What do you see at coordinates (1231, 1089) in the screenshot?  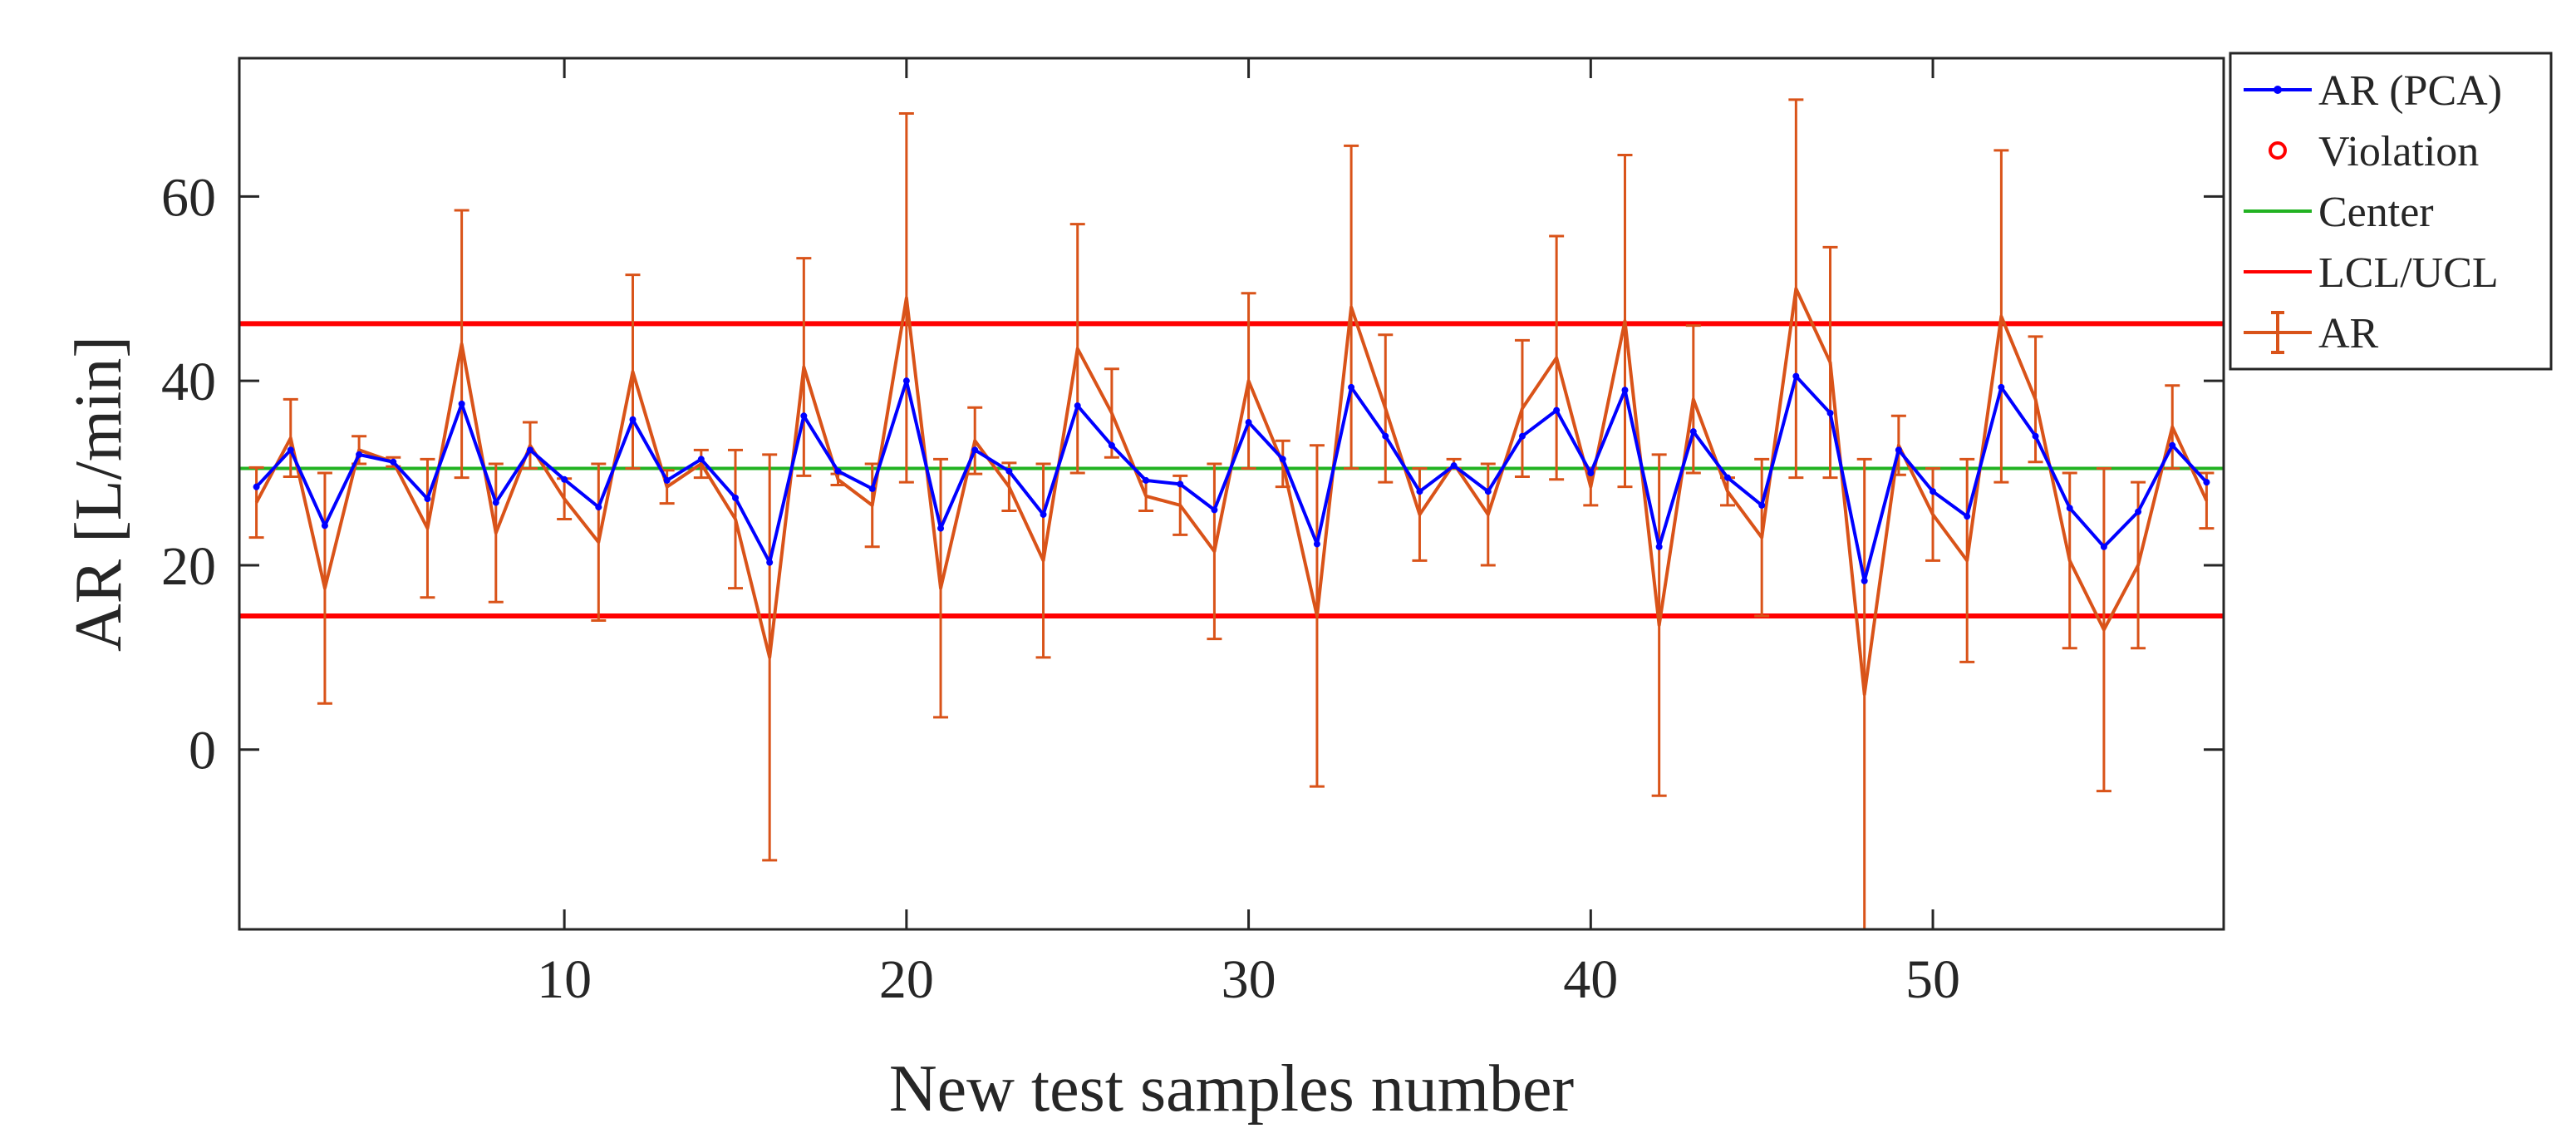 I see `x-axis-label: New test samples number` at bounding box center [1231, 1089].